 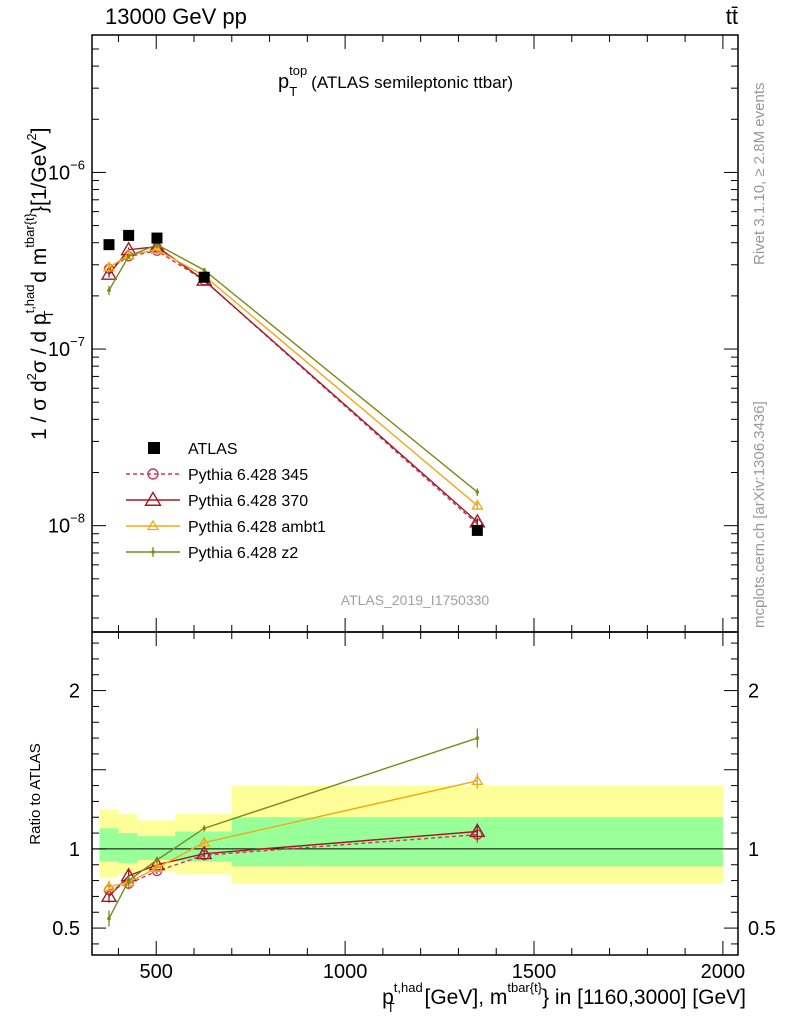 I want to click on y-tick-label: 10⁻⁶, so click(x=66, y=170).